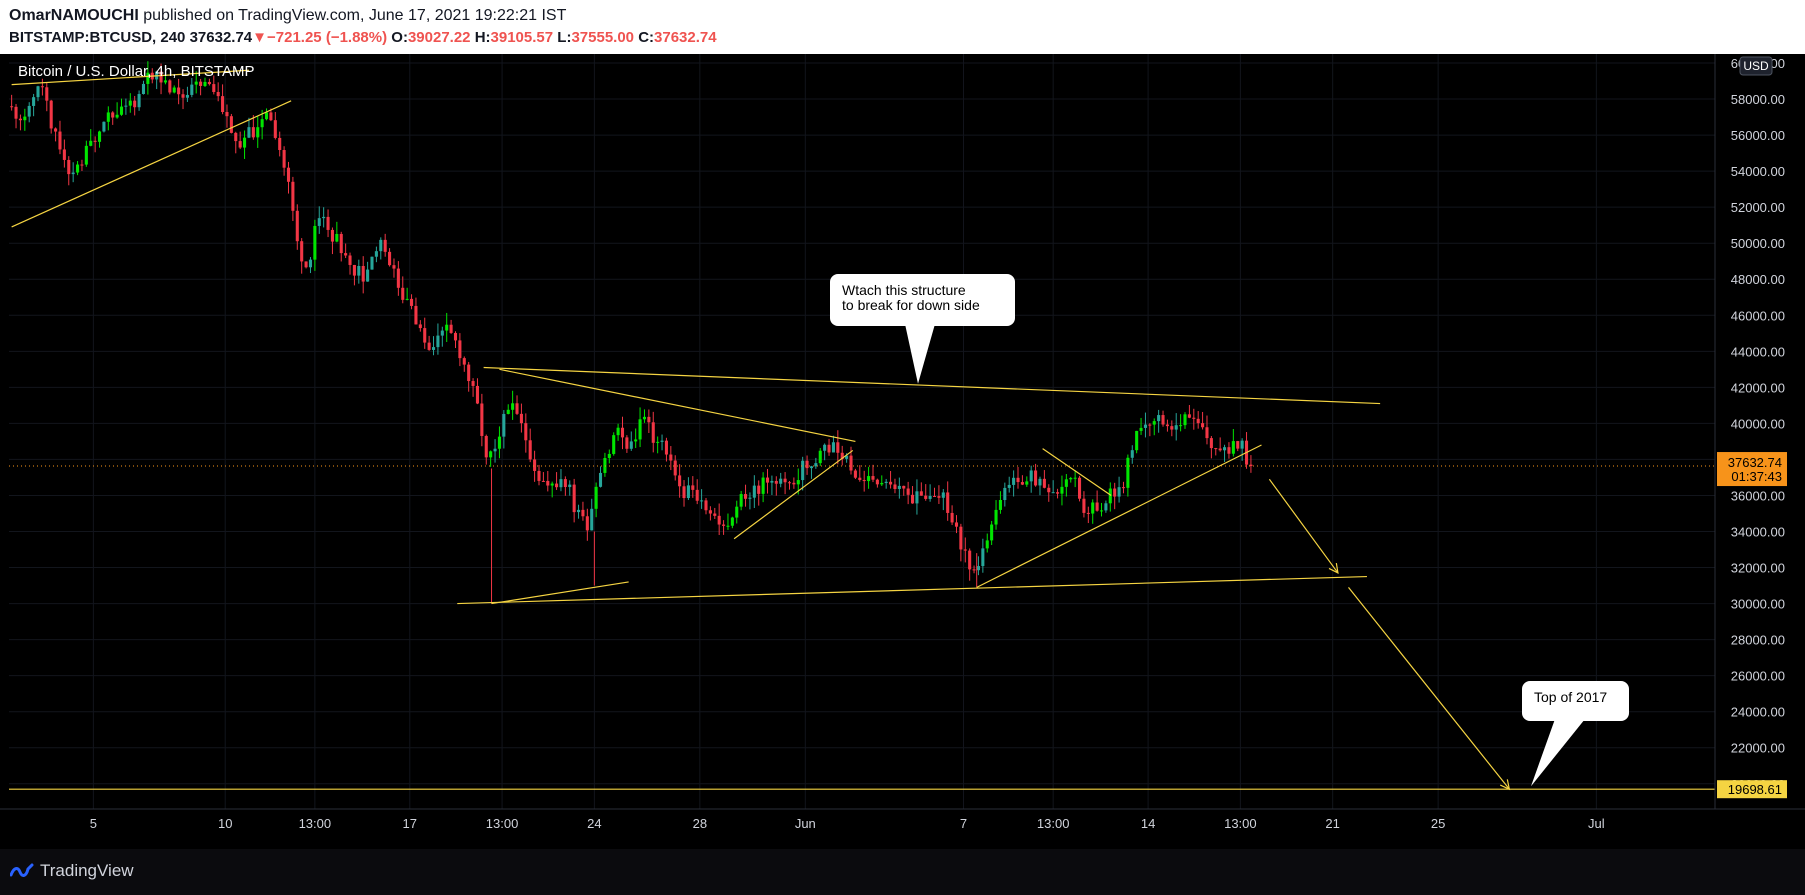 The width and height of the screenshot is (1805, 895). Describe the element at coordinates (1575, 734) in the screenshot. I see `top-2017-note: Top of 2017` at that location.